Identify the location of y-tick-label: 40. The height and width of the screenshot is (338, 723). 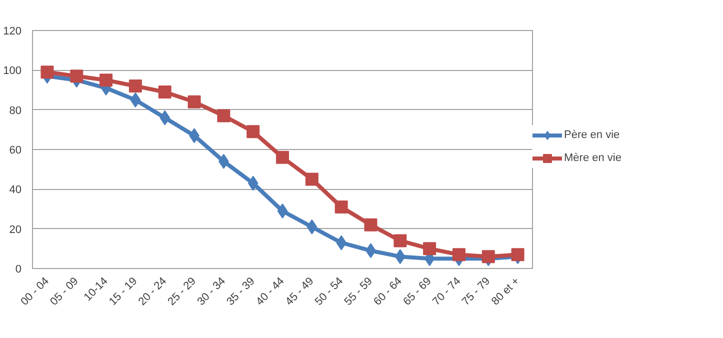
(15, 190).